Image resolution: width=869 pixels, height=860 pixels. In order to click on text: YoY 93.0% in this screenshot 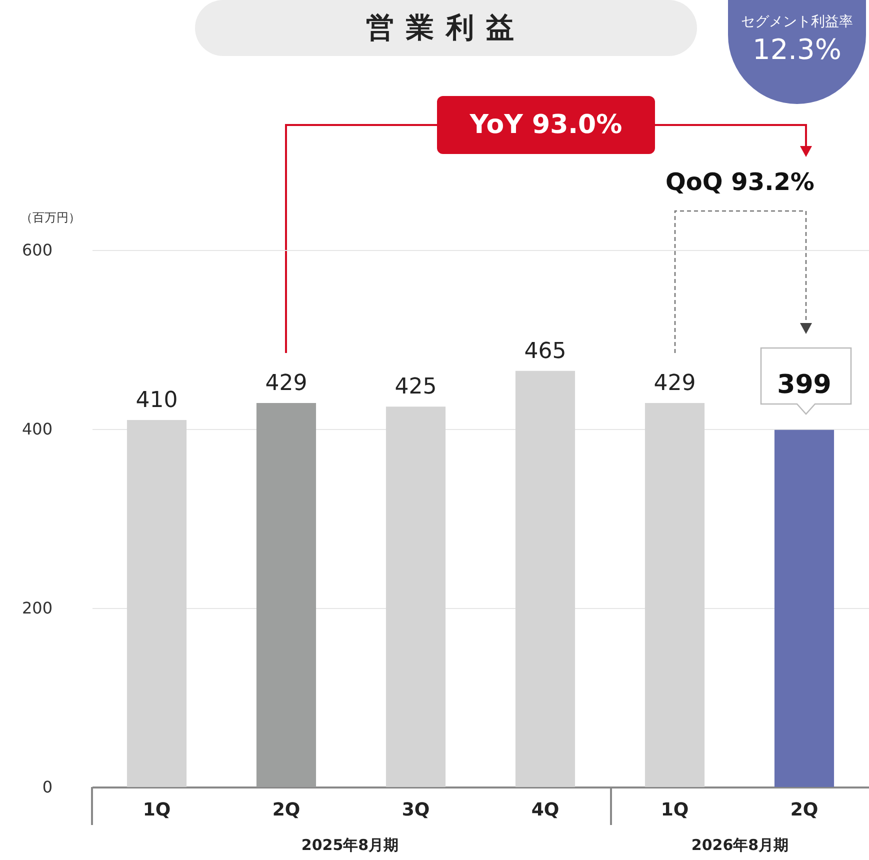, I will do `click(546, 125)`.